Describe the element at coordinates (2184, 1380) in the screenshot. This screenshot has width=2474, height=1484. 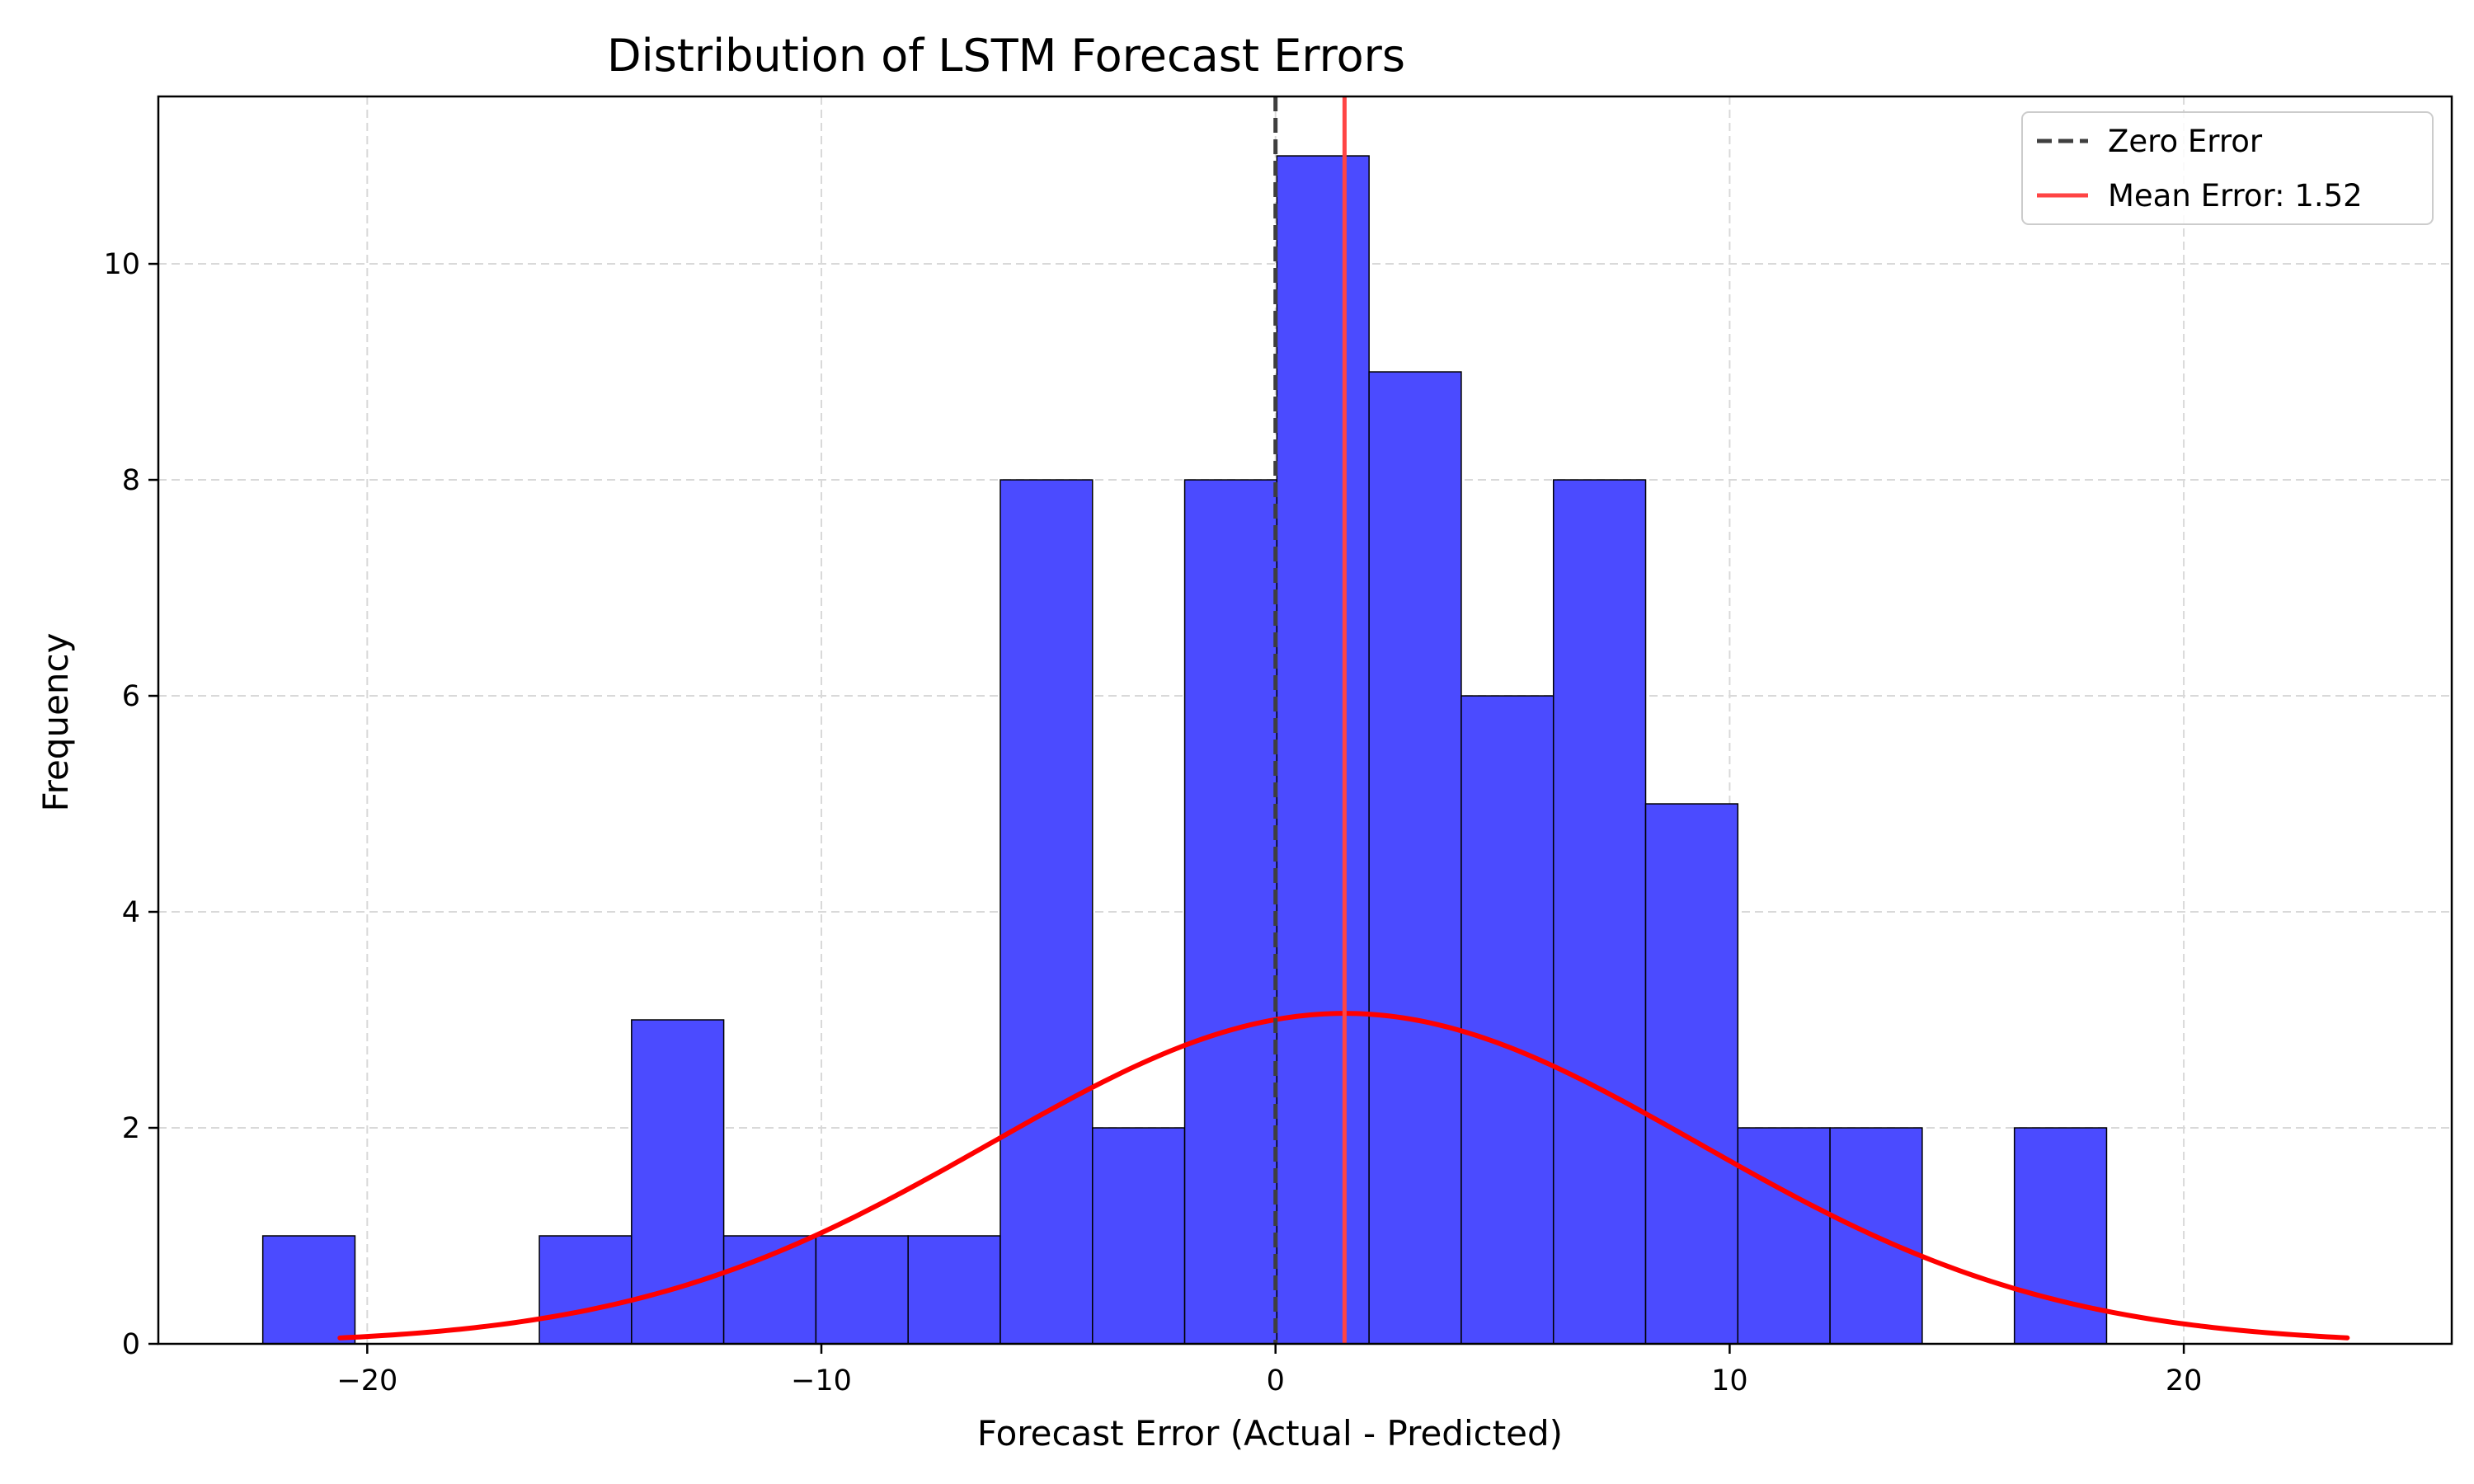
I see `x-tick-label-4: 20` at that location.